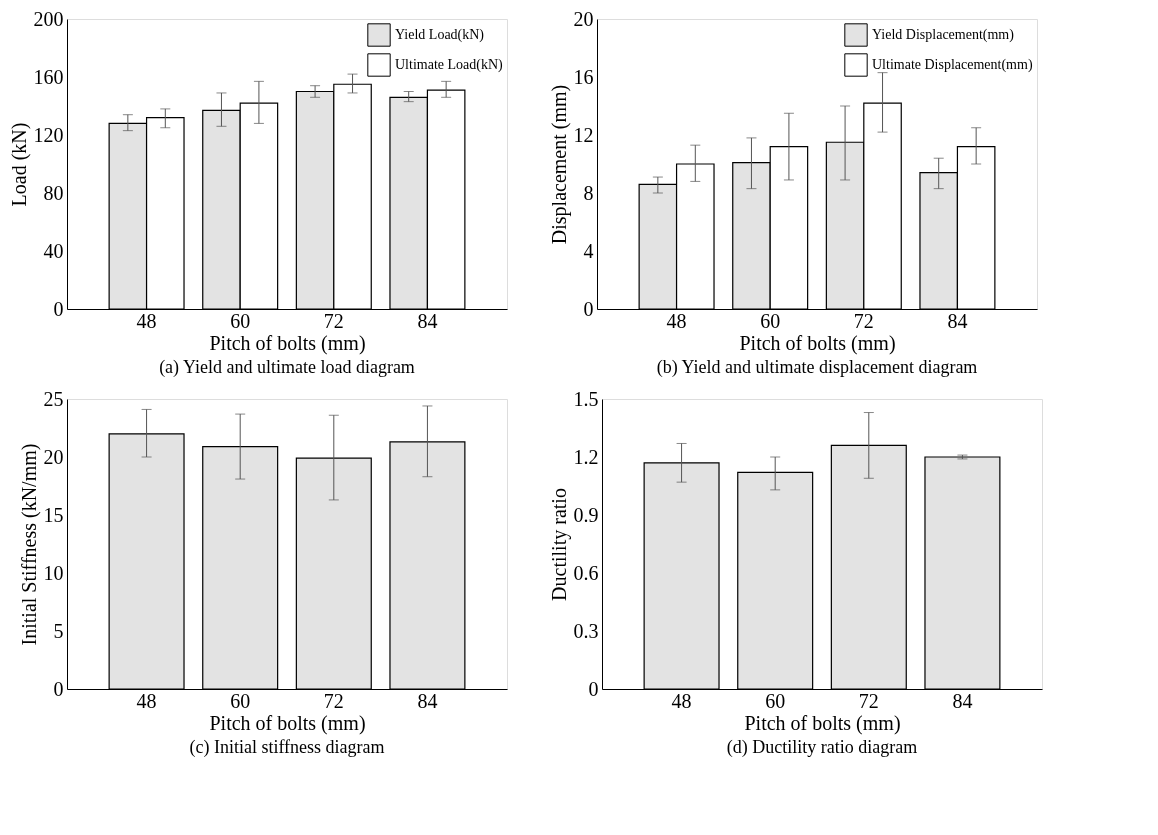 The width and height of the screenshot is (1158, 835). Describe the element at coordinates (287, 367) in the screenshot. I see `text: (a) Yield and ultimate load diagram` at that location.